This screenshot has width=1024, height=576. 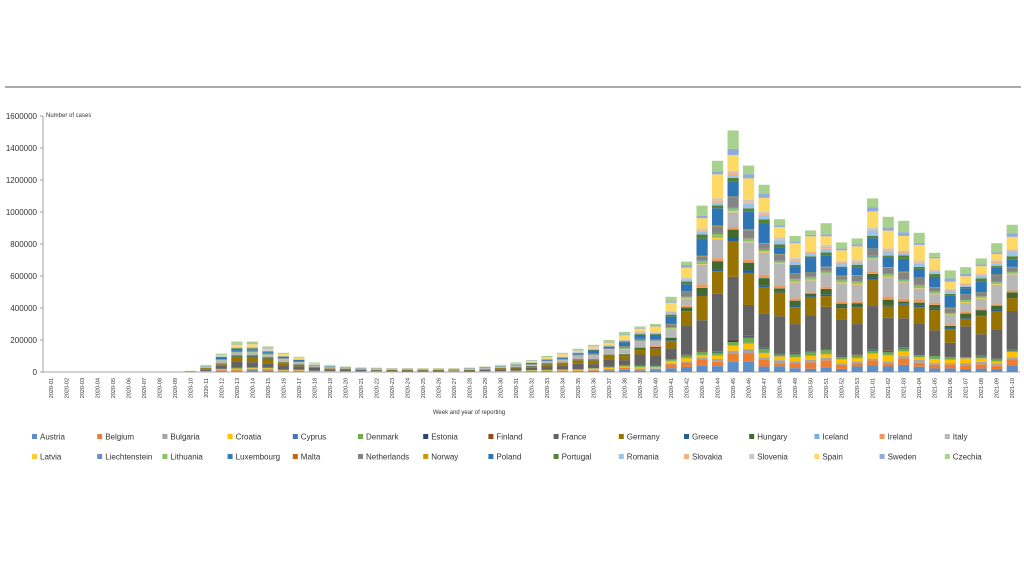 What do you see at coordinates (595, 388) in the screenshot?
I see `x-tick-label: 2020-36` at bounding box center [595, 388].